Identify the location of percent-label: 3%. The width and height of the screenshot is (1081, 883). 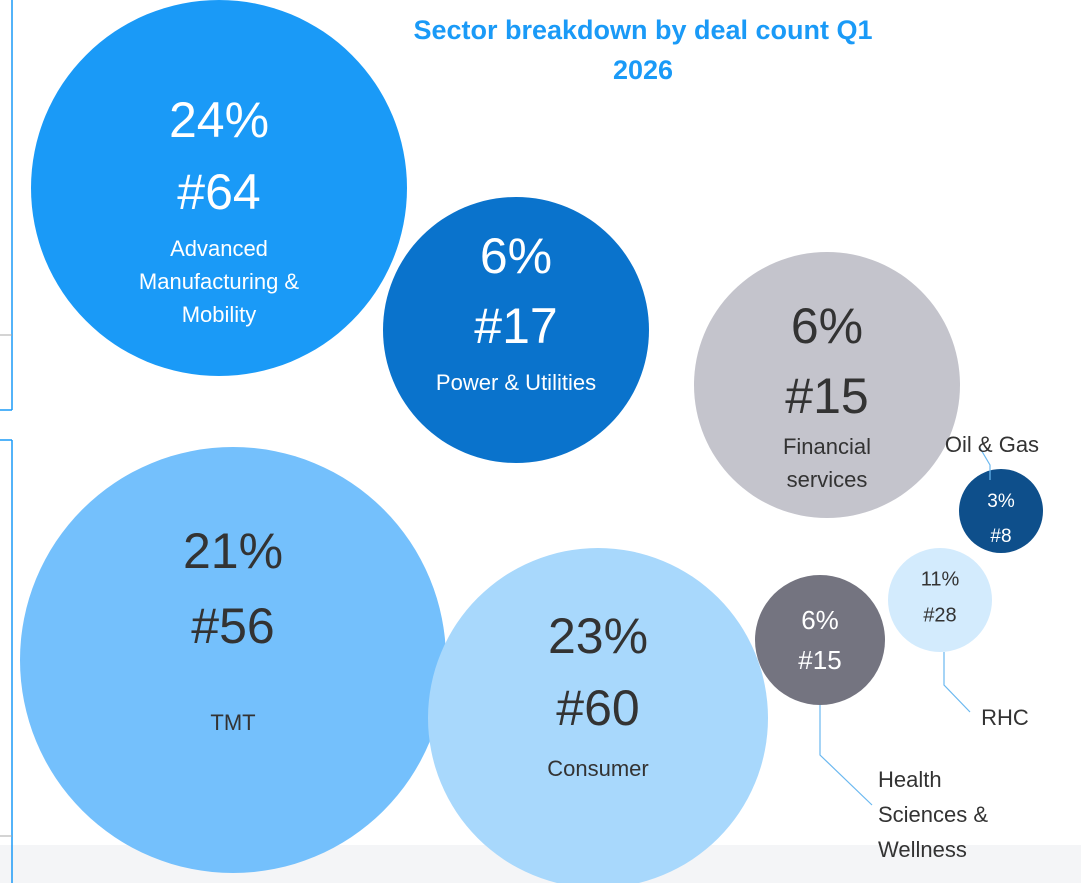
(1001, 501).